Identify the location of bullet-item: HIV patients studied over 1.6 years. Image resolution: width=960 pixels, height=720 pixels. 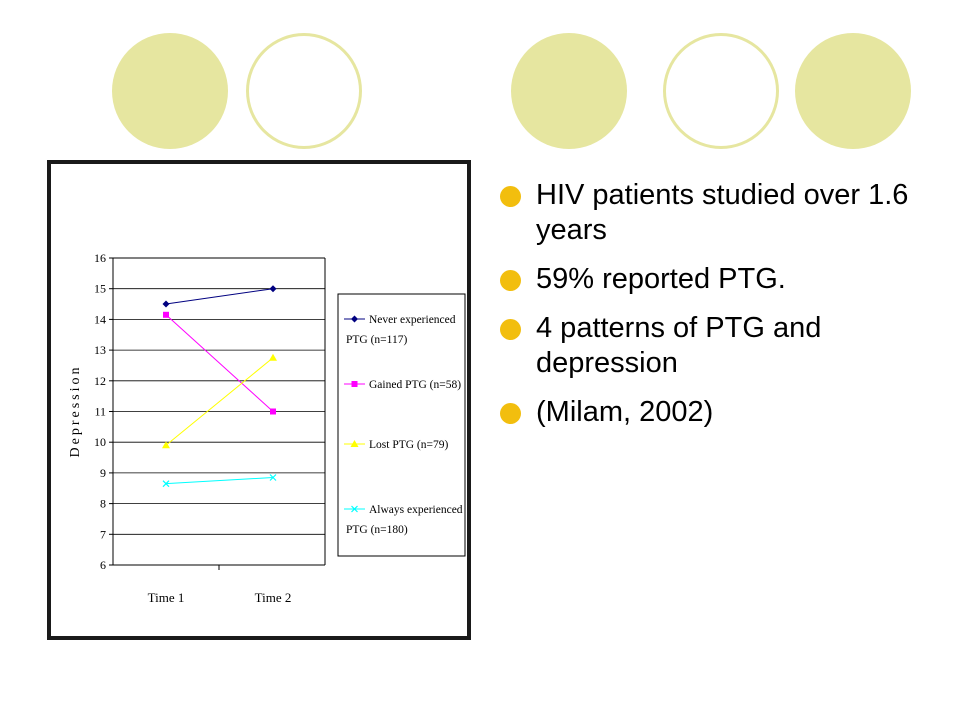
(720, 213).